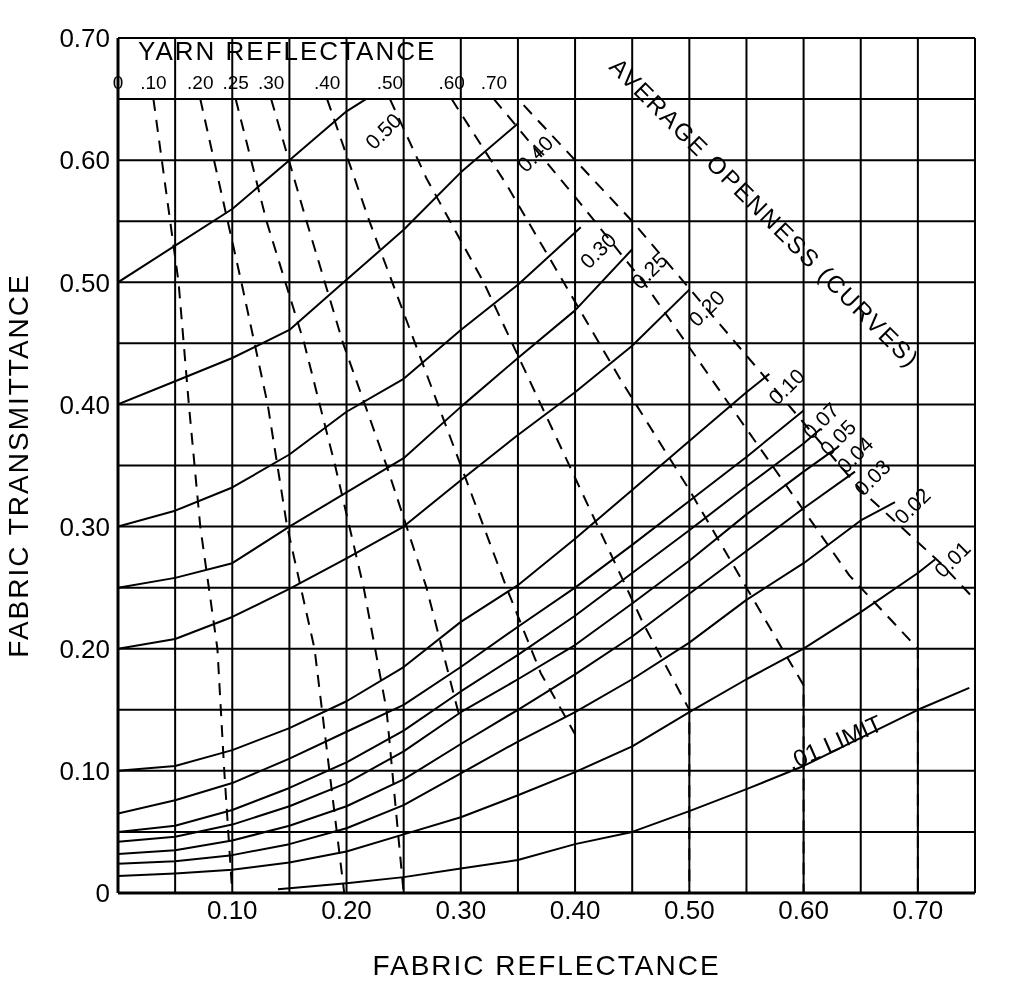 Image resolution: width=1033 pixels, height=1007 pixels. Describe the element at coordinates (598, 250) in the screenshot. I see `text: 0.30` at that location.